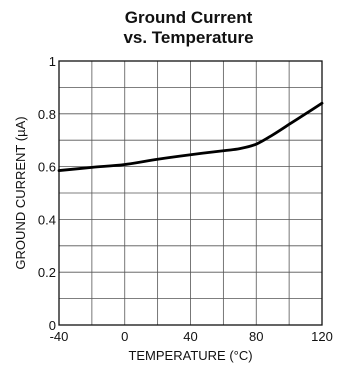  What do you see at coordinates (124, 336) in the screenshot?
I see `x-tick-label: 0` at bounding box center [124, 336].